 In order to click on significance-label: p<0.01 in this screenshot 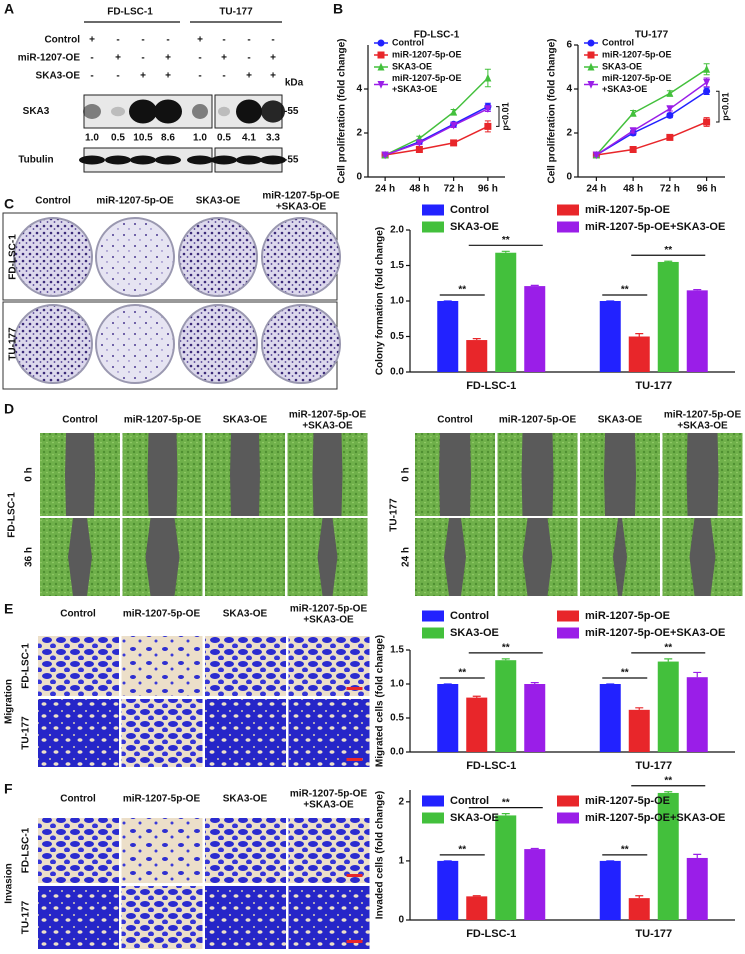, I will do `click(505, 116)`.